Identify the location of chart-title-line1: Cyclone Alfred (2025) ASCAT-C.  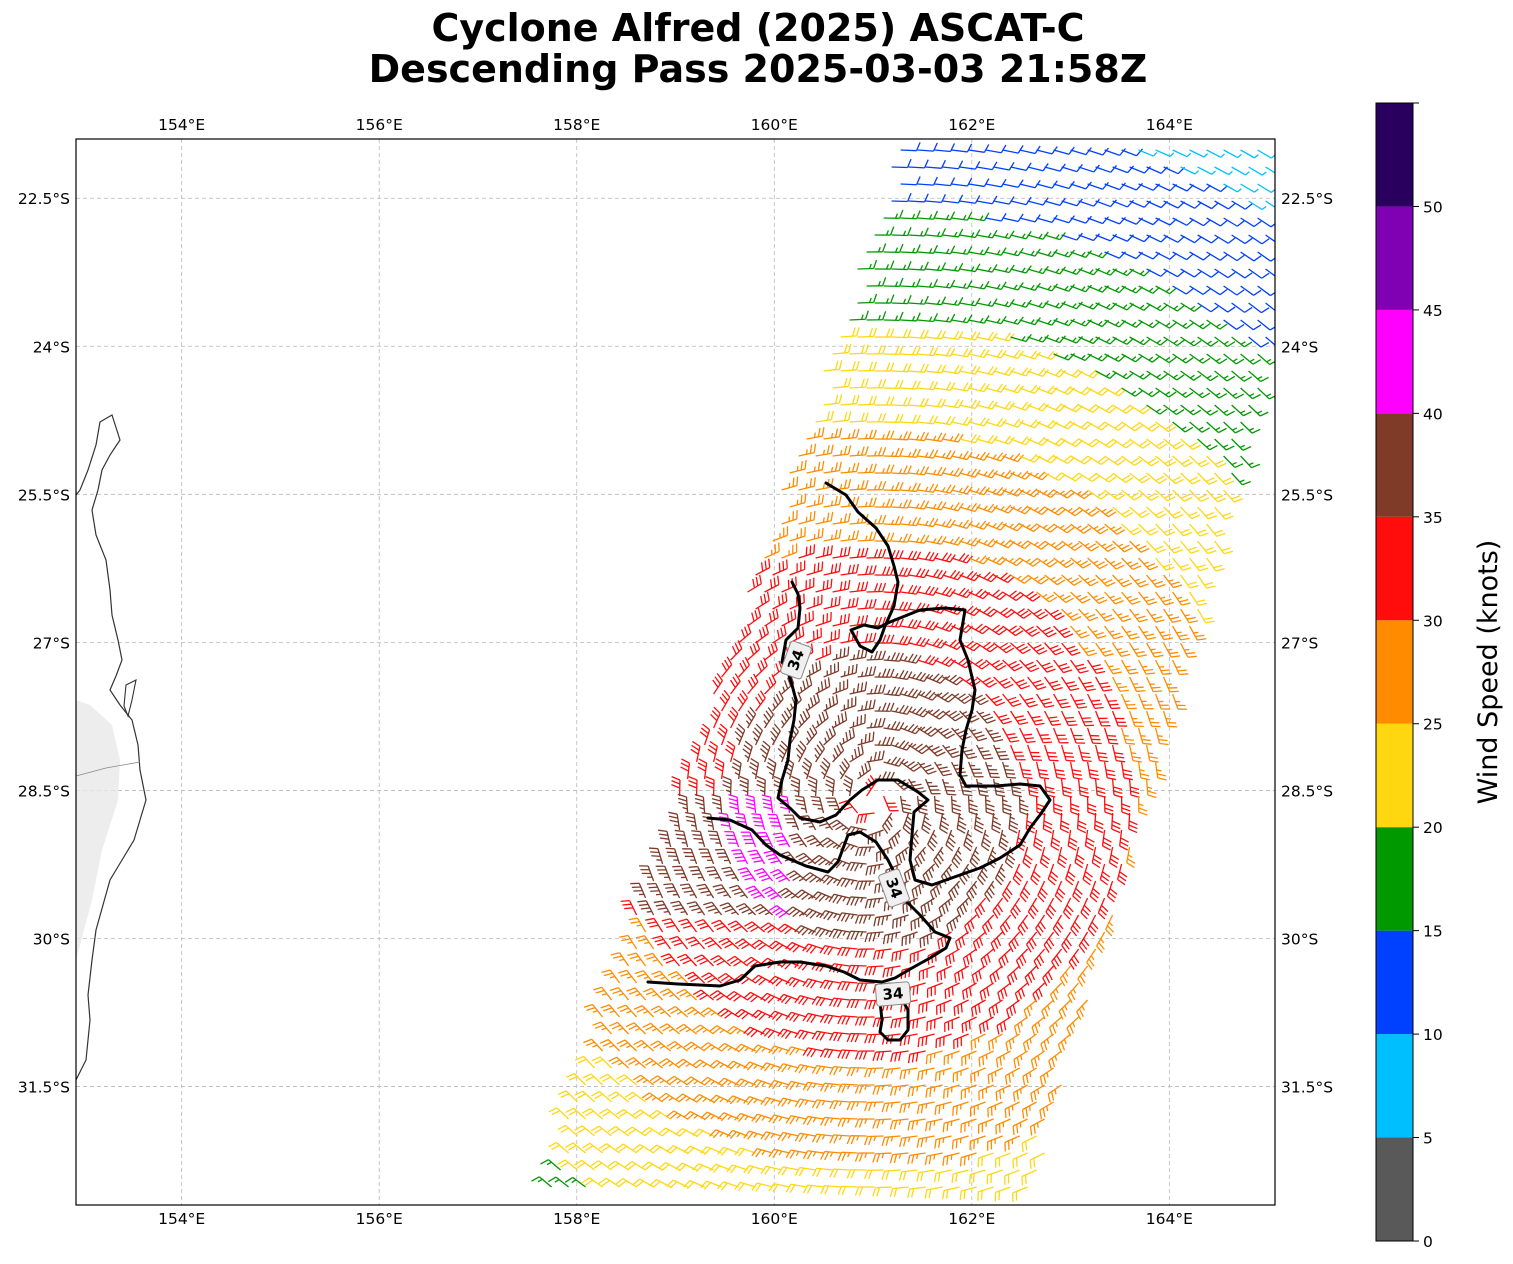
(758, 28).